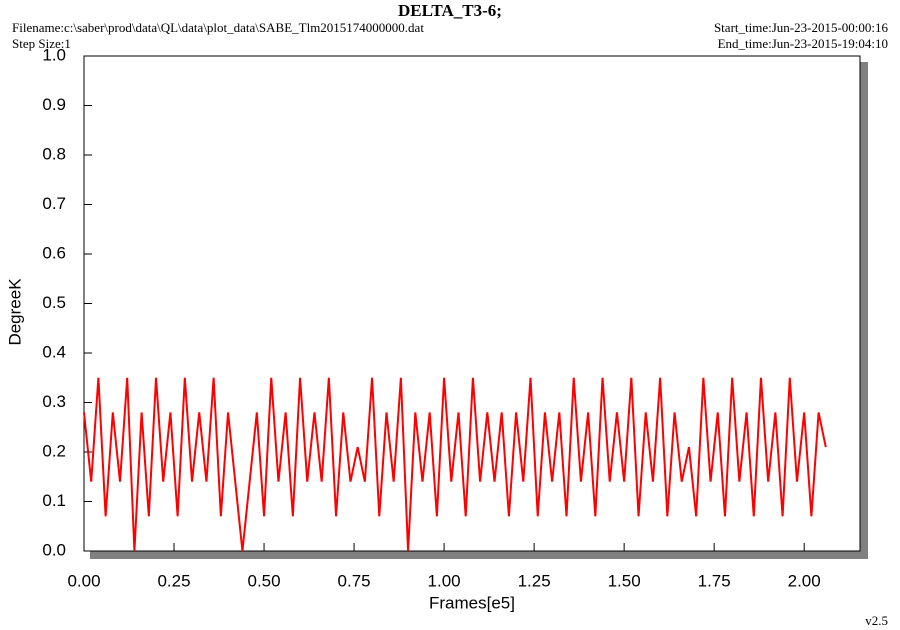  I want to click on start-time: Start_time:Jun-23-2015-00:00:16, so click(801, 27).